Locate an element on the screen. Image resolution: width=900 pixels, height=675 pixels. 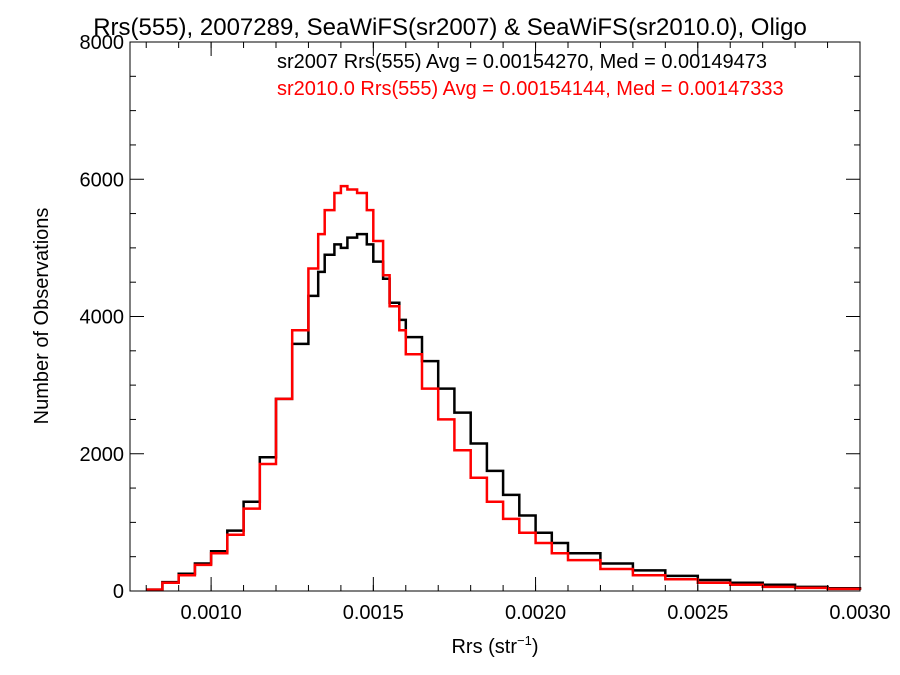
x-tick-label: 0.0025 is located at coordinates (697, 613).